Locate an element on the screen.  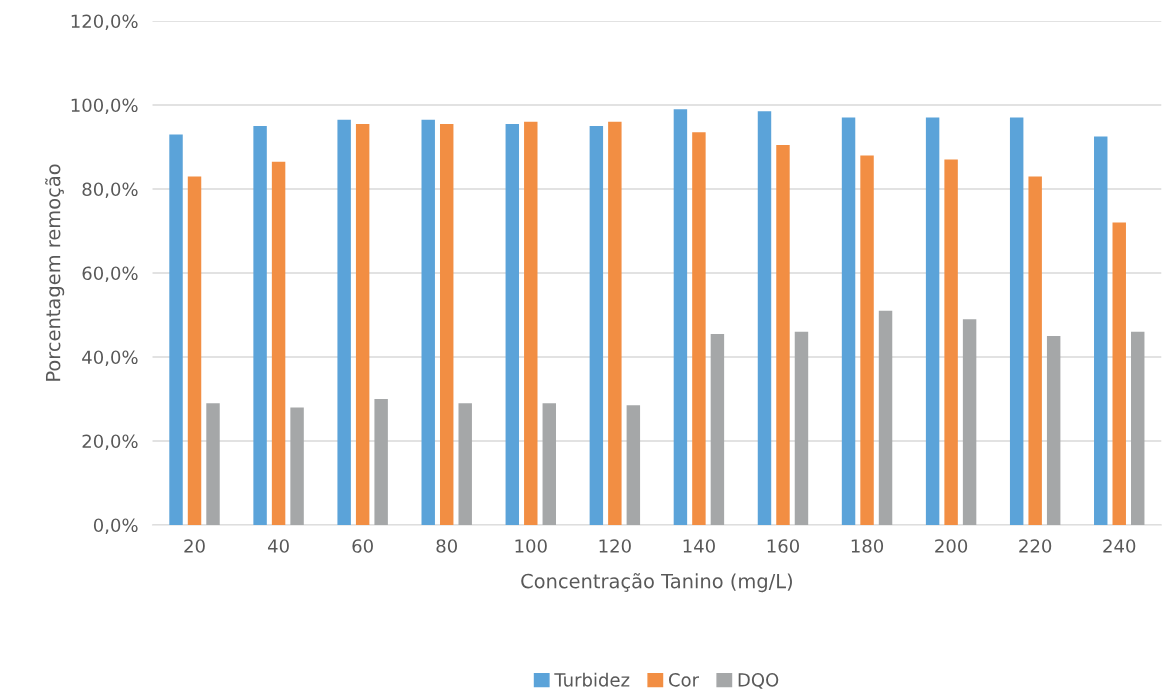
x-tick-label: 120 is located at coordinates (615, 546).